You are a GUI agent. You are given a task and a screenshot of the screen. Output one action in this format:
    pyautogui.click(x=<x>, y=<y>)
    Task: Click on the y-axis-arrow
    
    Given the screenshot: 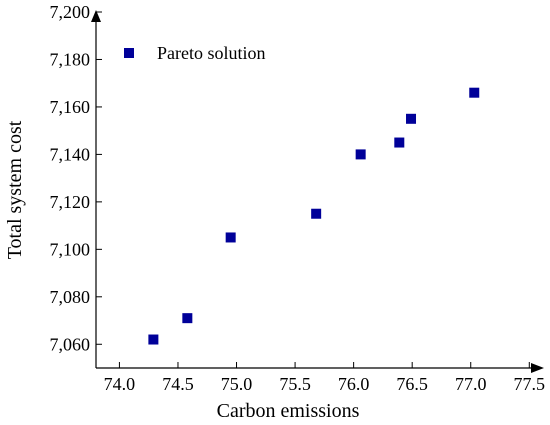 What is the action you would take?
    pyautogui.click(x=96, y=16)
    